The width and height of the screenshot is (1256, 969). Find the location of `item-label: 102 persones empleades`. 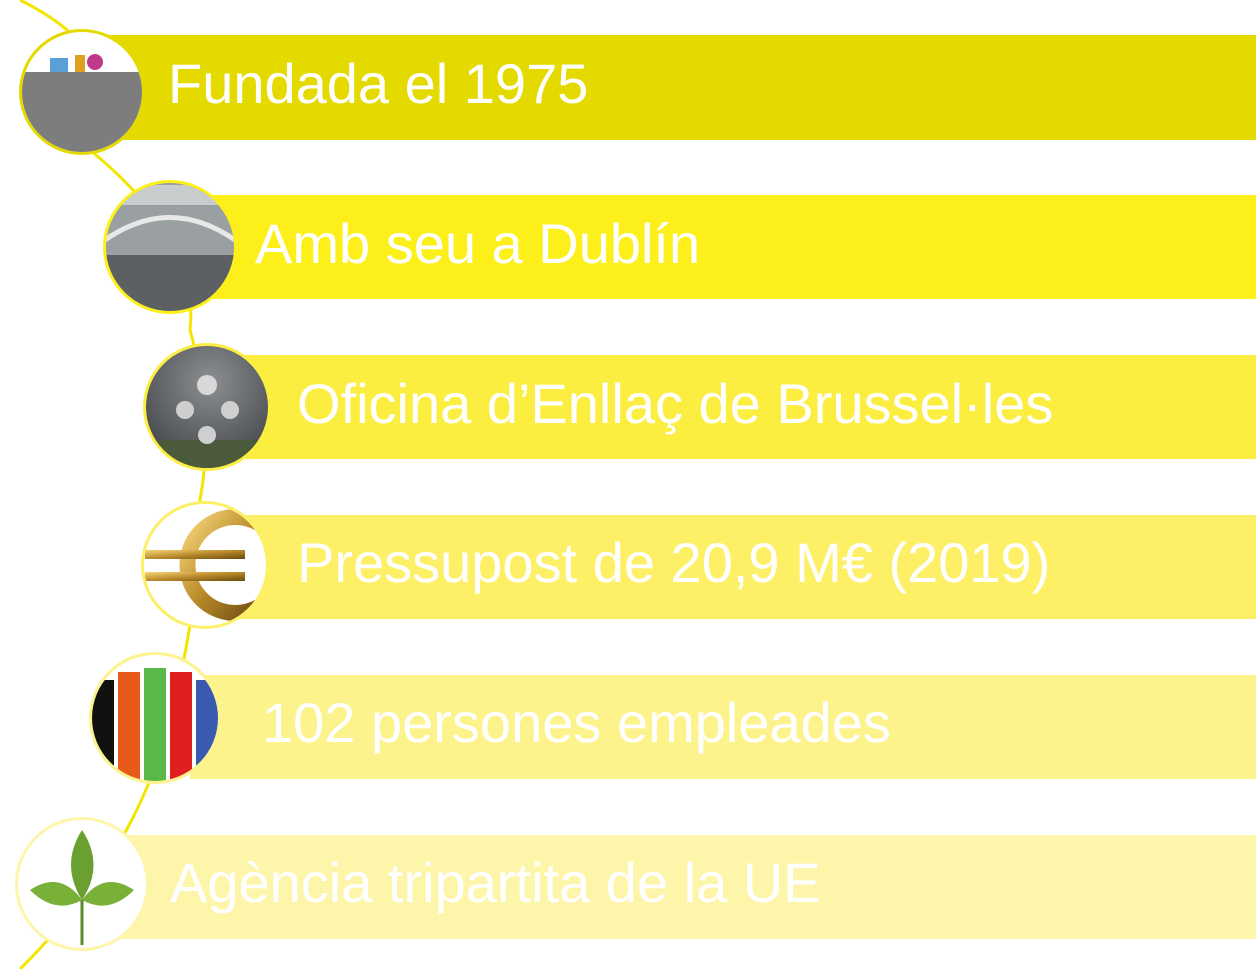

item-label: 102 persones empleades is located at coordinates (576, 722).